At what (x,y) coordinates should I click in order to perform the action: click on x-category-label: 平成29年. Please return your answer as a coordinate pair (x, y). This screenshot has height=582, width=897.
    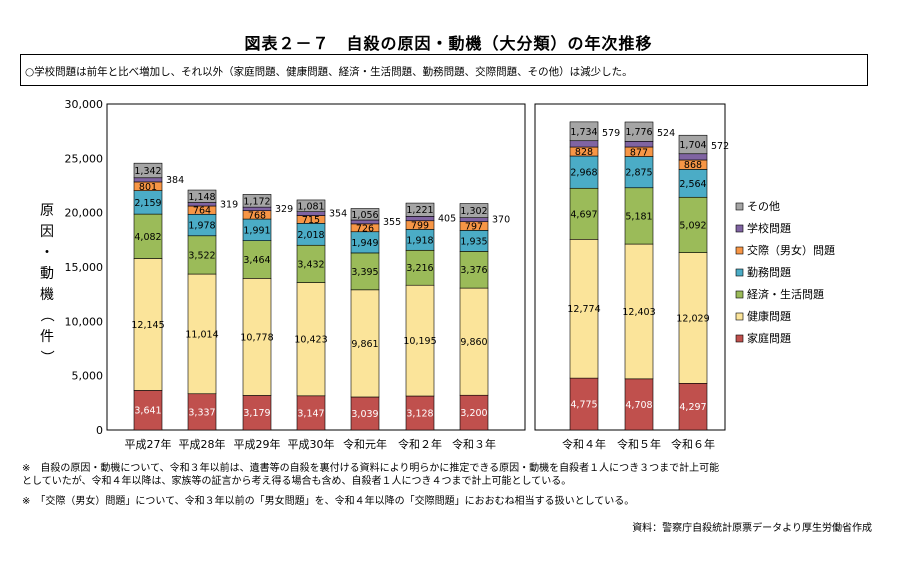
    Looking at the image, I should click on (257, 444).